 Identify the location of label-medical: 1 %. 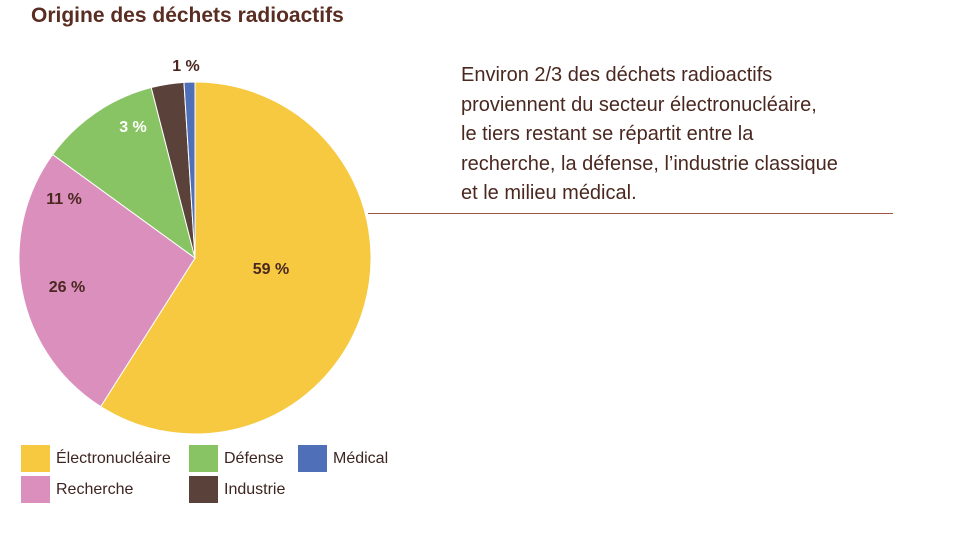
(186, 66).